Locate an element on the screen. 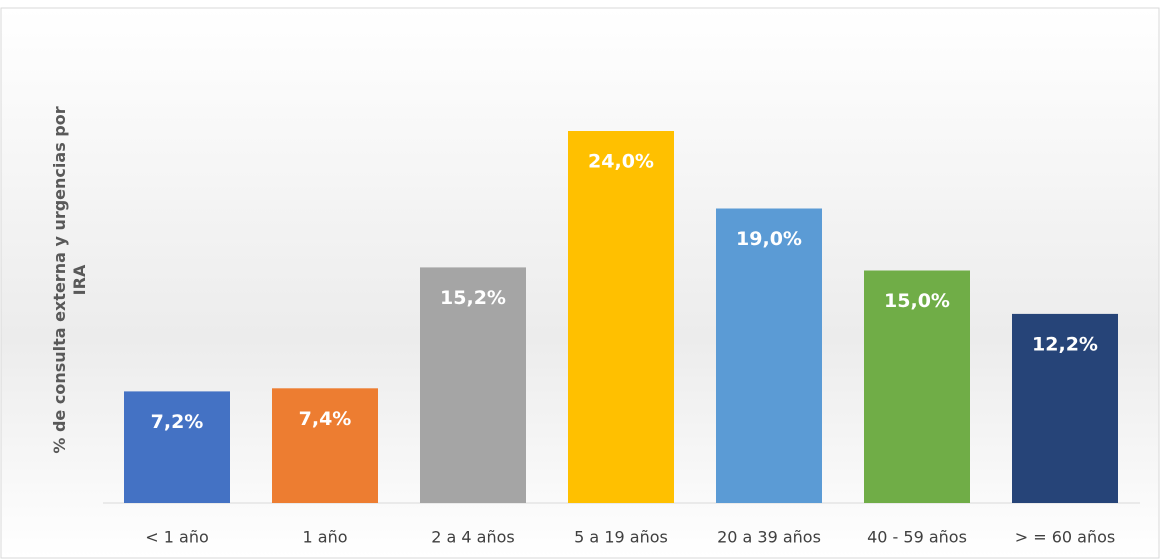  x-tick-label: 20 a 39 años is located at coordinates (769, 537).